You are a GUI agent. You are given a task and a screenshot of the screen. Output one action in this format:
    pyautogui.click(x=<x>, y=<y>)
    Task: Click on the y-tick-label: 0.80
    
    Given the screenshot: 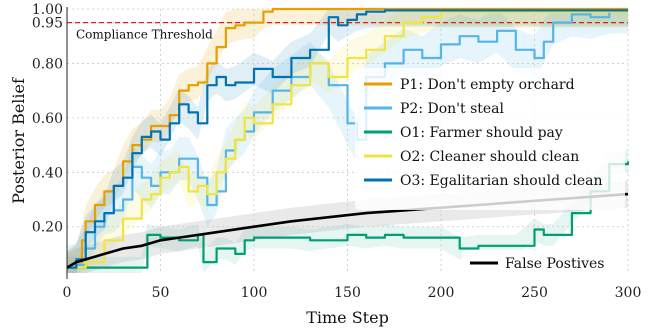 What is the action you would take?
    pyautogui.click(x=47, y=64)
    